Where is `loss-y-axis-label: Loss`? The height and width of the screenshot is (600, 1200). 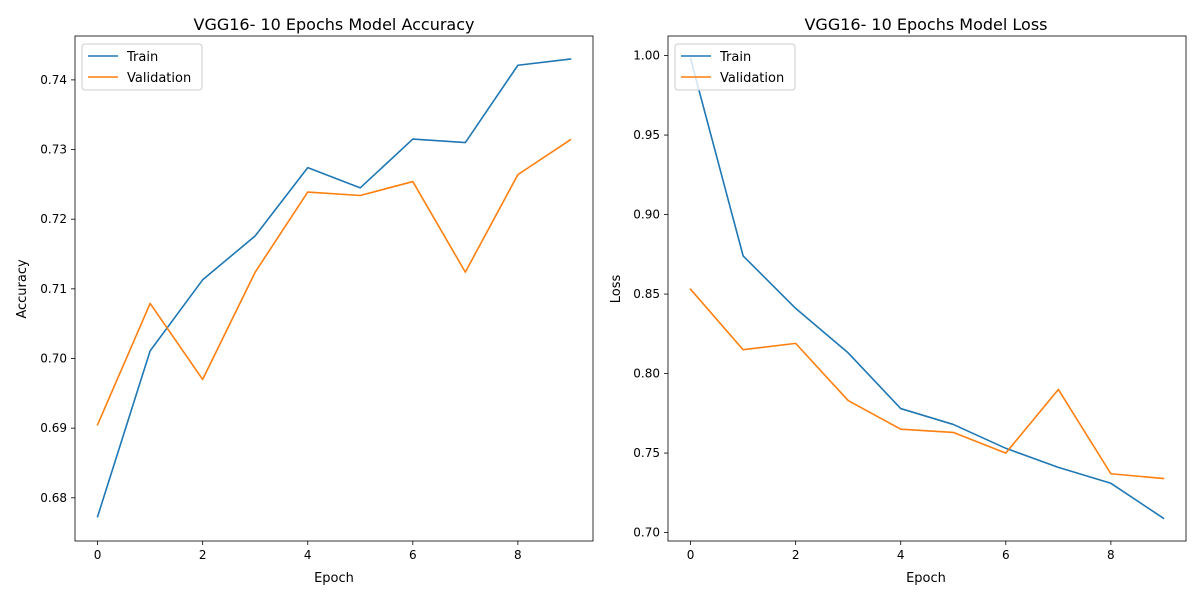 loss-y-axis-label: Loss is located at coordinates (616, 289).